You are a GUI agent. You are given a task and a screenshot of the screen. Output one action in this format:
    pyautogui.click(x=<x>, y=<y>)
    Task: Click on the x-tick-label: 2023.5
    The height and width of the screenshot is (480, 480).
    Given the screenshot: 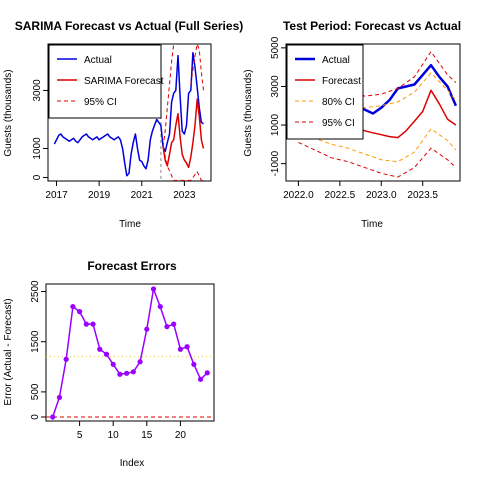 What is the action you would take?
    pyautogui.click(x=422, y=195)
    